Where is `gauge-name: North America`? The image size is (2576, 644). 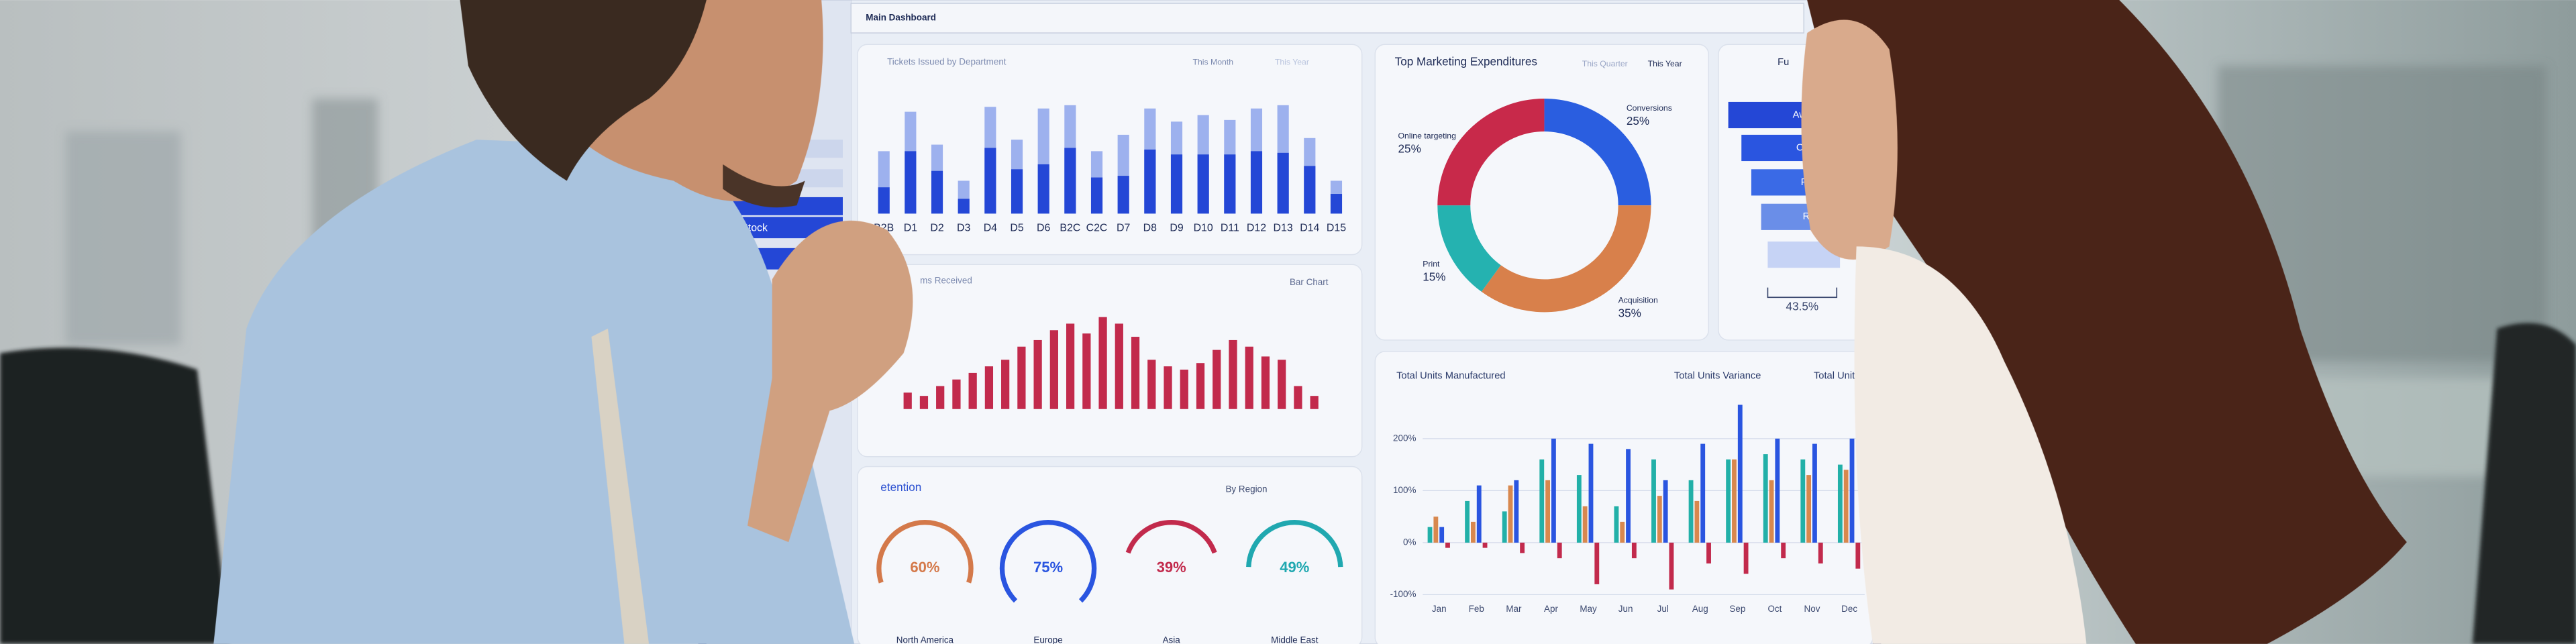 gauge-name: North America is located at coordinates (925, 639).